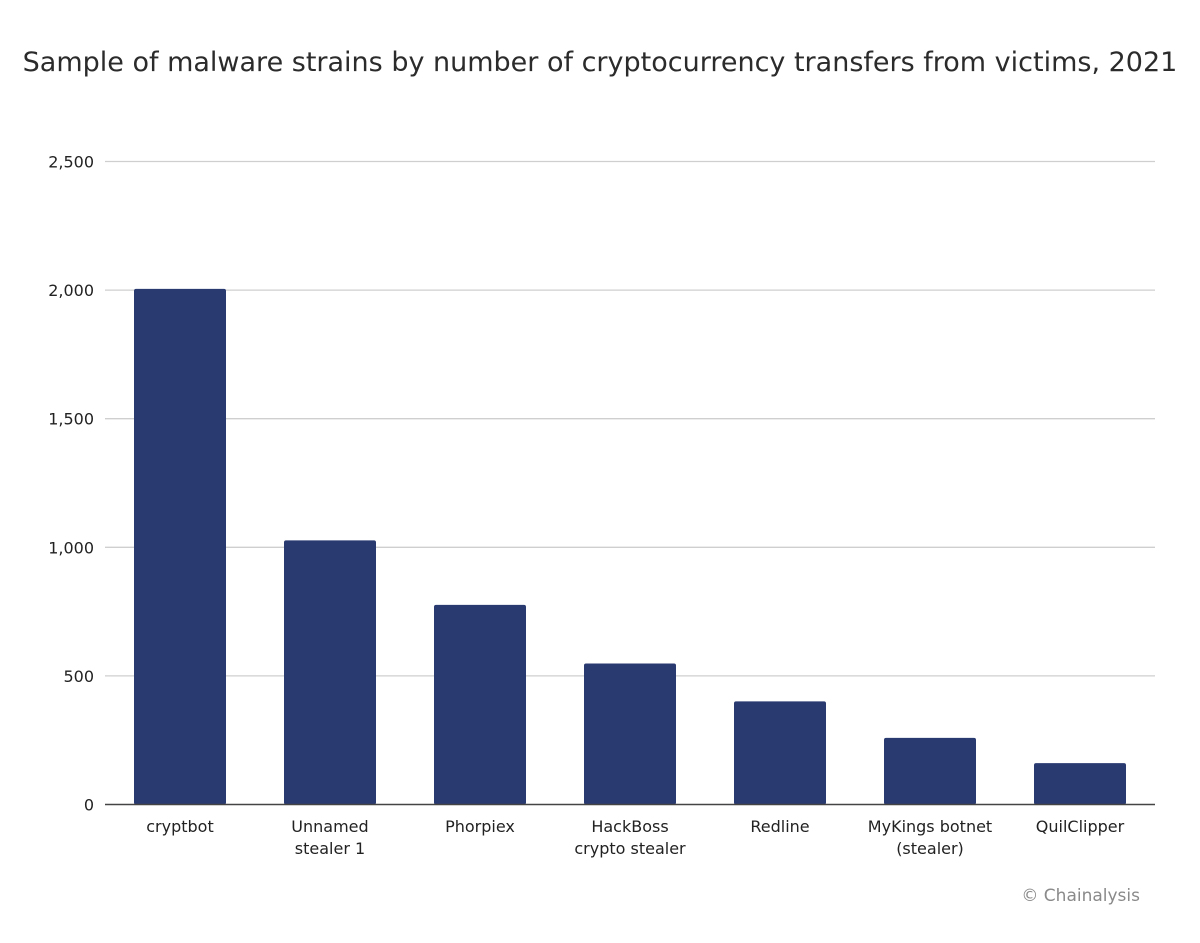  What do you see at coordinates (480, 826) in the screenshot?
I see `x-tick-label: Phorpiex` at bounding box center [480, 826].